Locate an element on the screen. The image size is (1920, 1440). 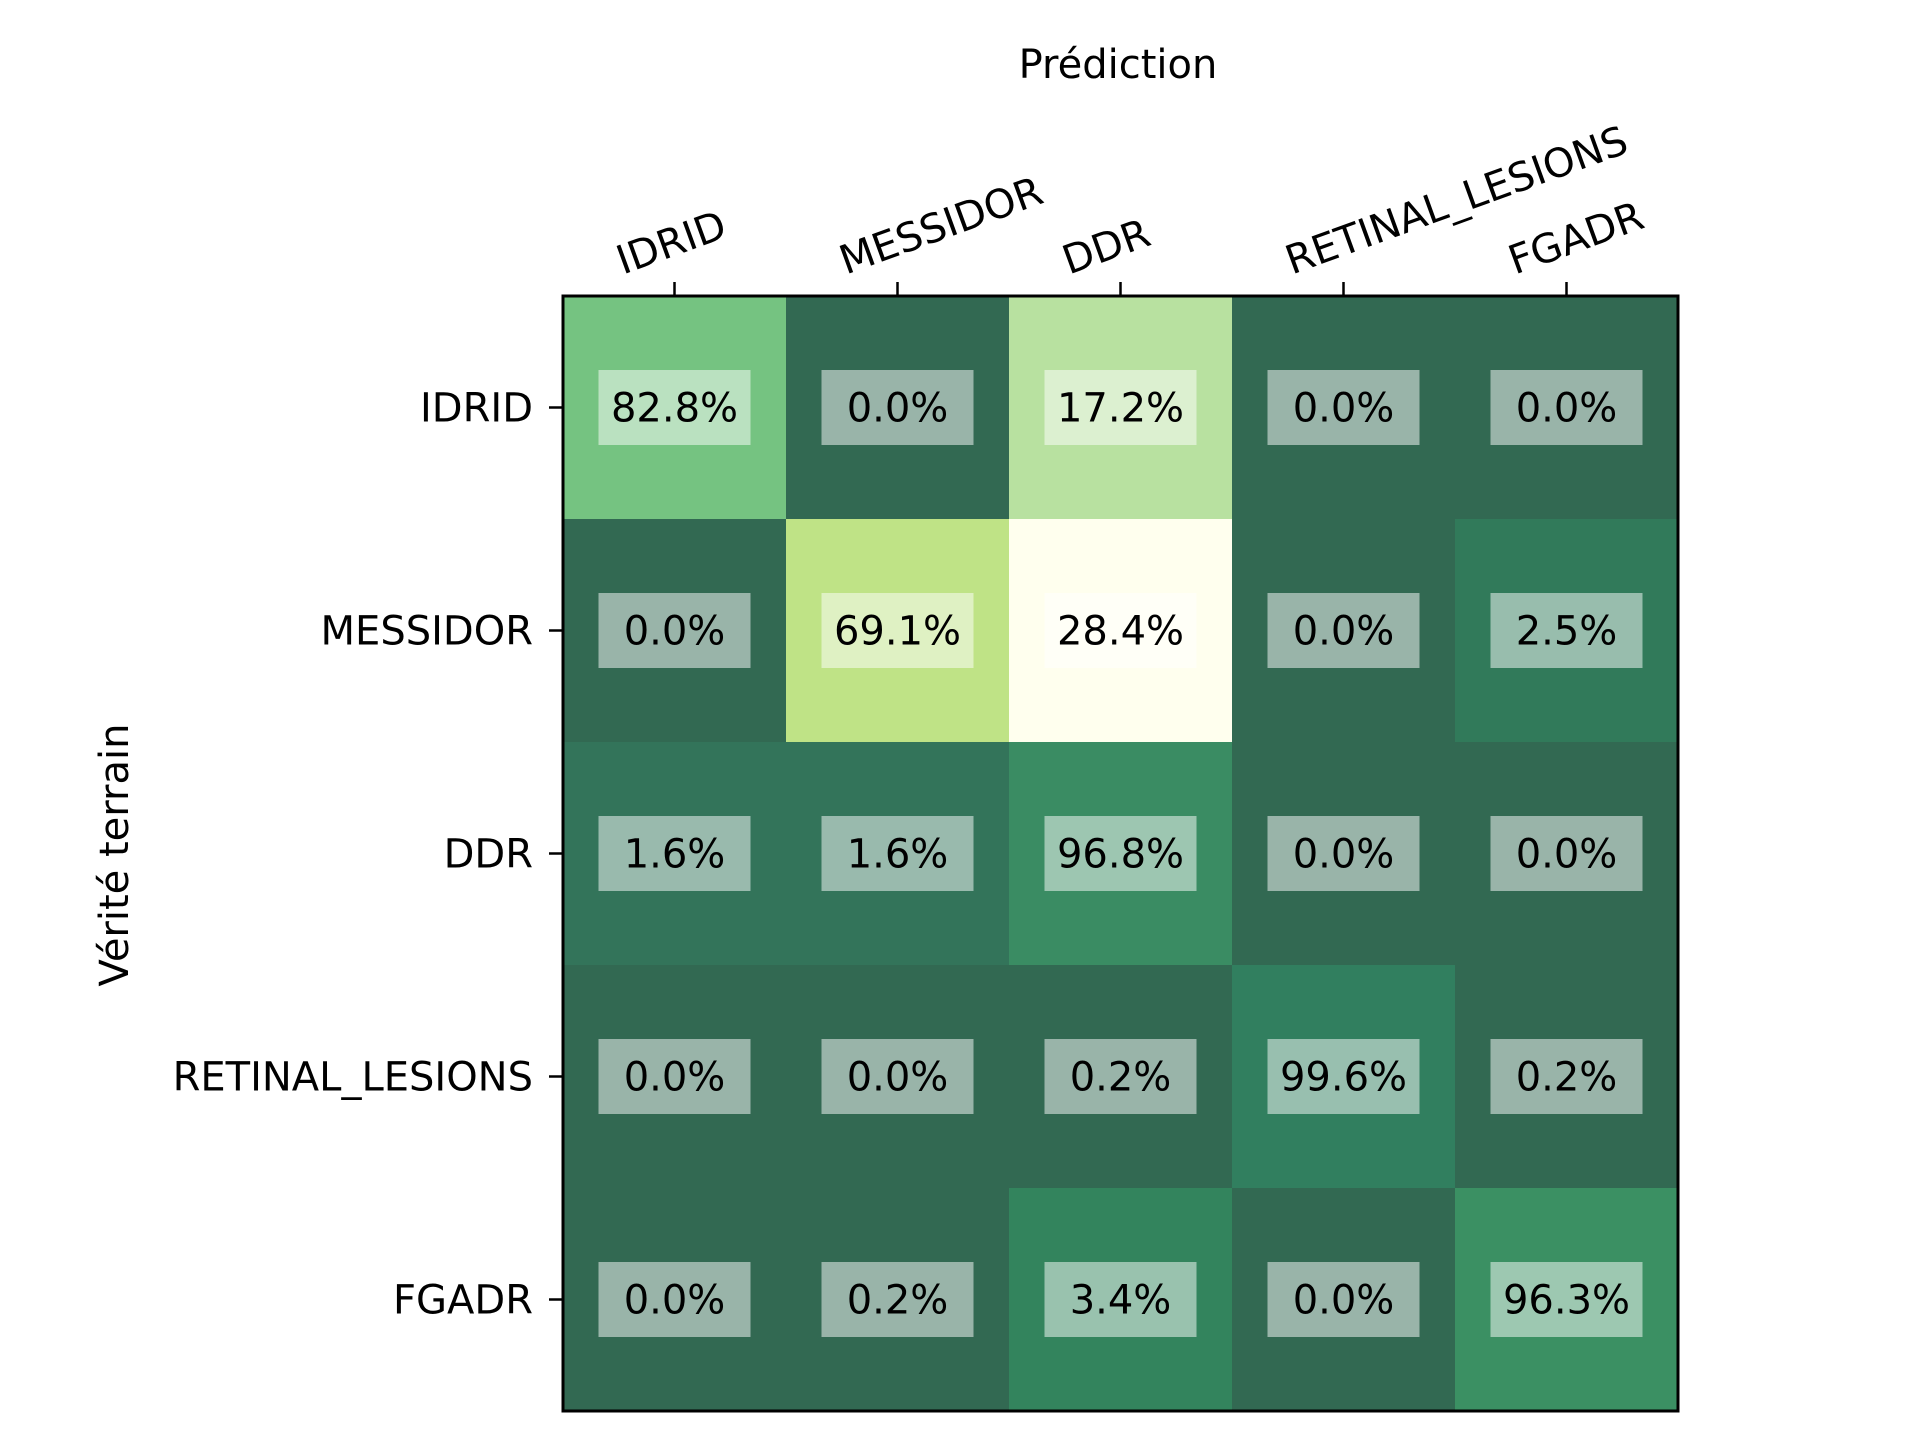
cell-label-2-4: 0.0% is located at coordinates (1567, 855).